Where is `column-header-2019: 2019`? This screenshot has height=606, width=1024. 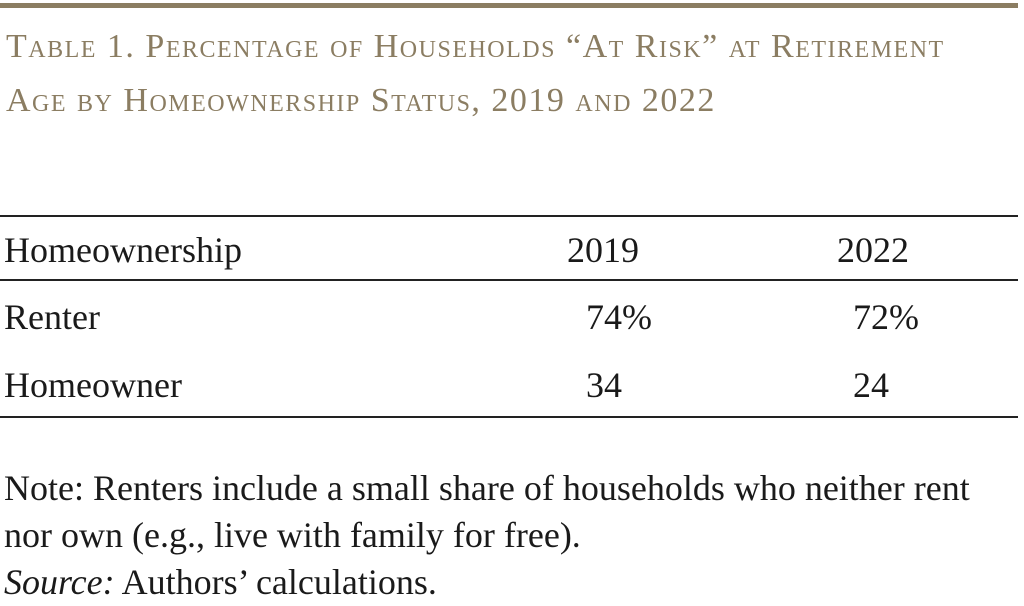
column-header-2019: 2019 is located at coordinates (603, 250).